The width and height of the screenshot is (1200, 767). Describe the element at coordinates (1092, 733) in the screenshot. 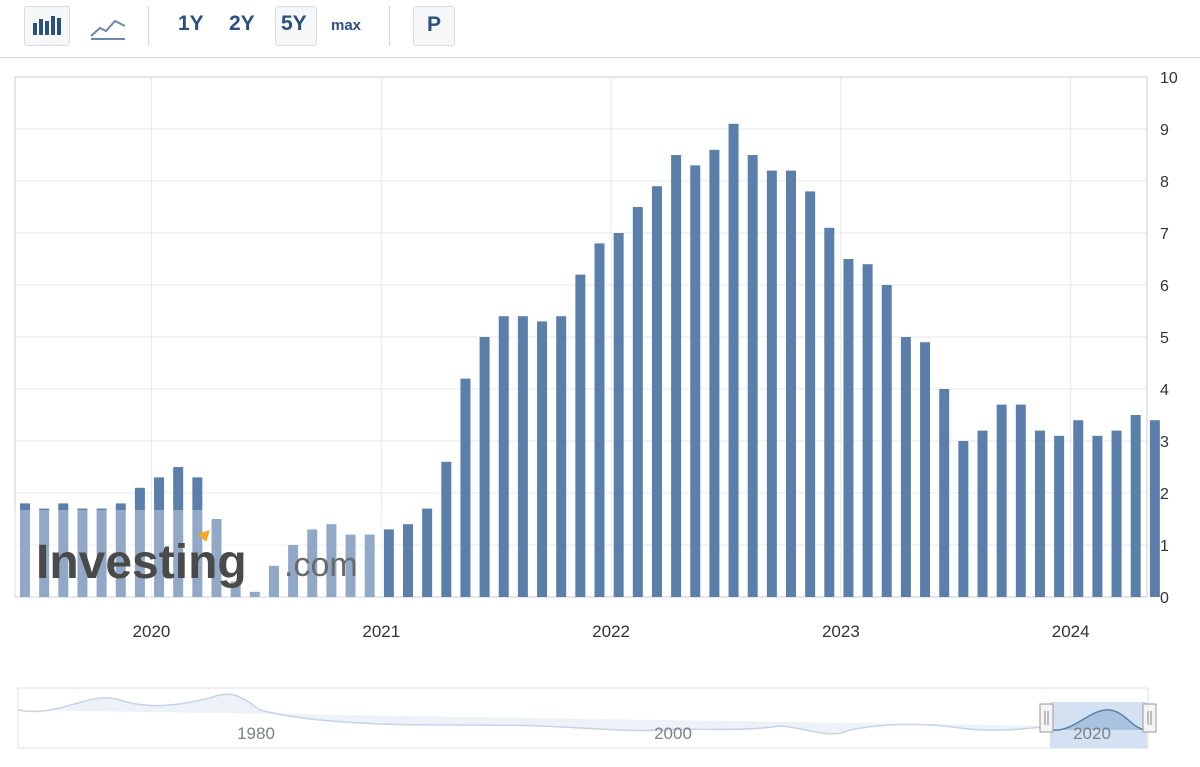

I see `navigator-label: 2020` at that location.